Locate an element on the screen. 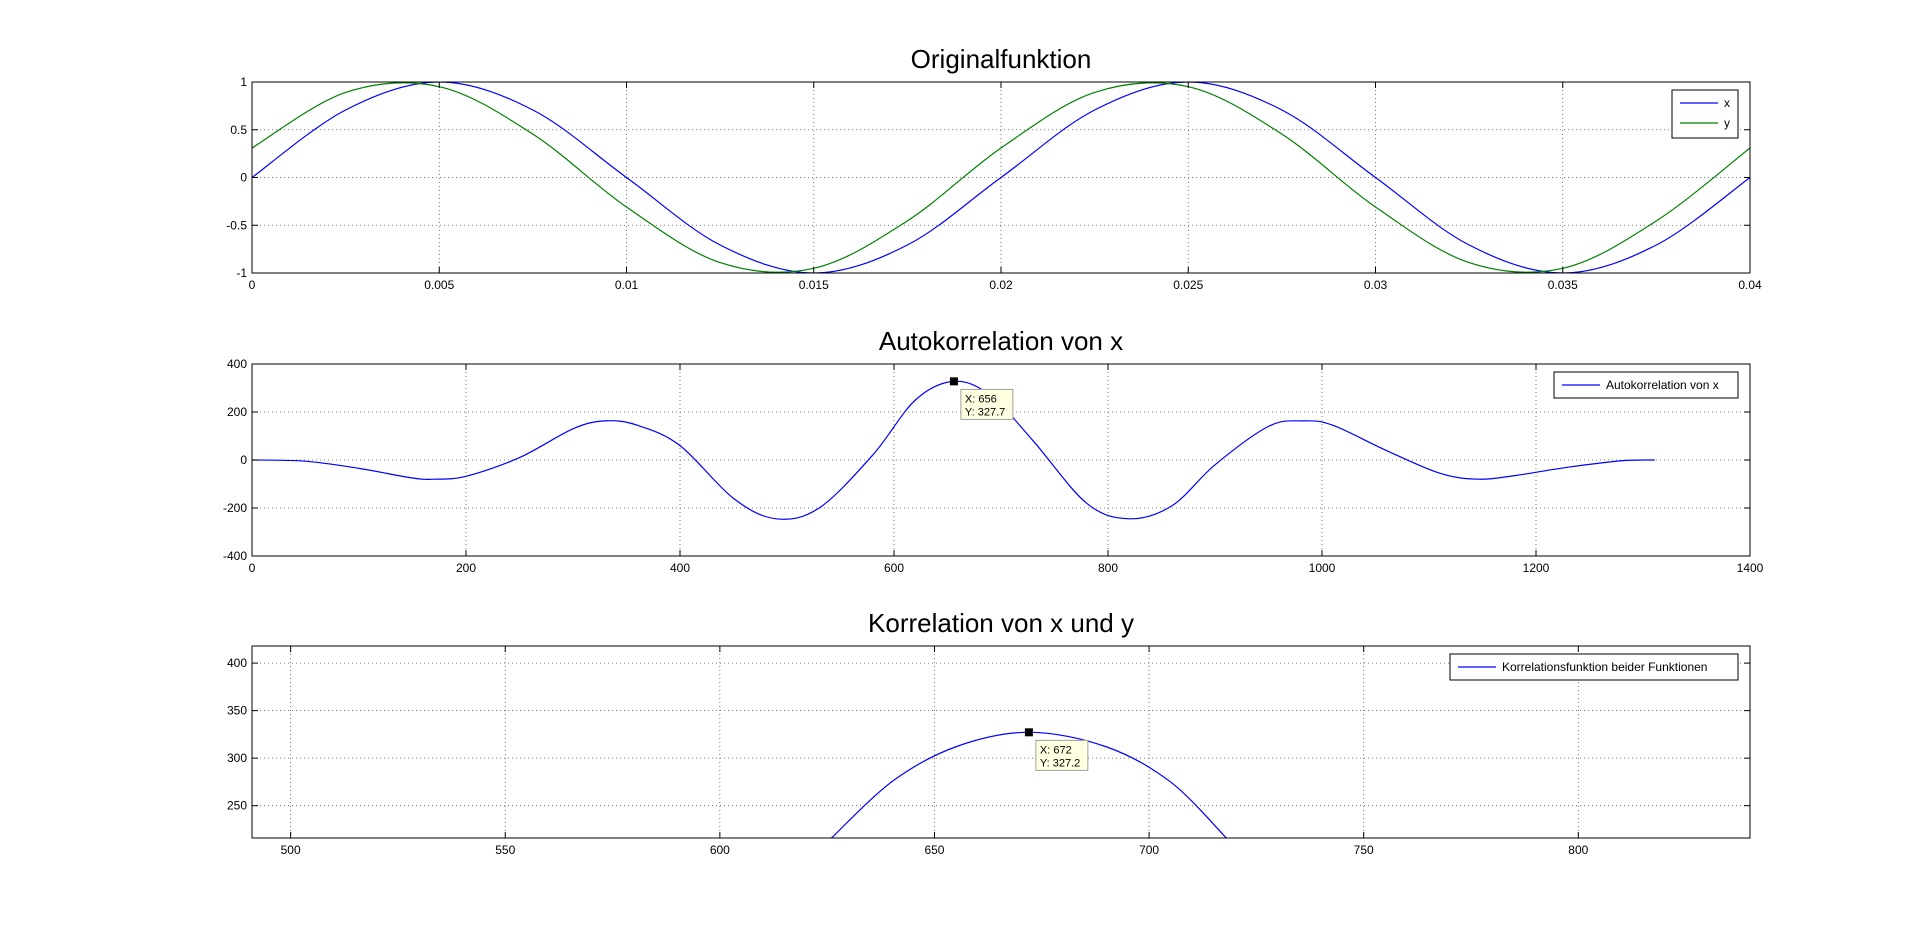 Image resolution: width=1921 pixels, height=936 pixels. y-tick-label: 250 is located at coordinates (237, 806).